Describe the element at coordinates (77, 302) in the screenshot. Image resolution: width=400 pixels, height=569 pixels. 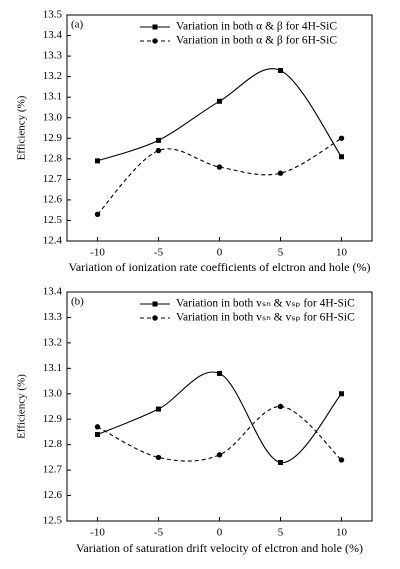
I see `panel-label: (b)` at that location.